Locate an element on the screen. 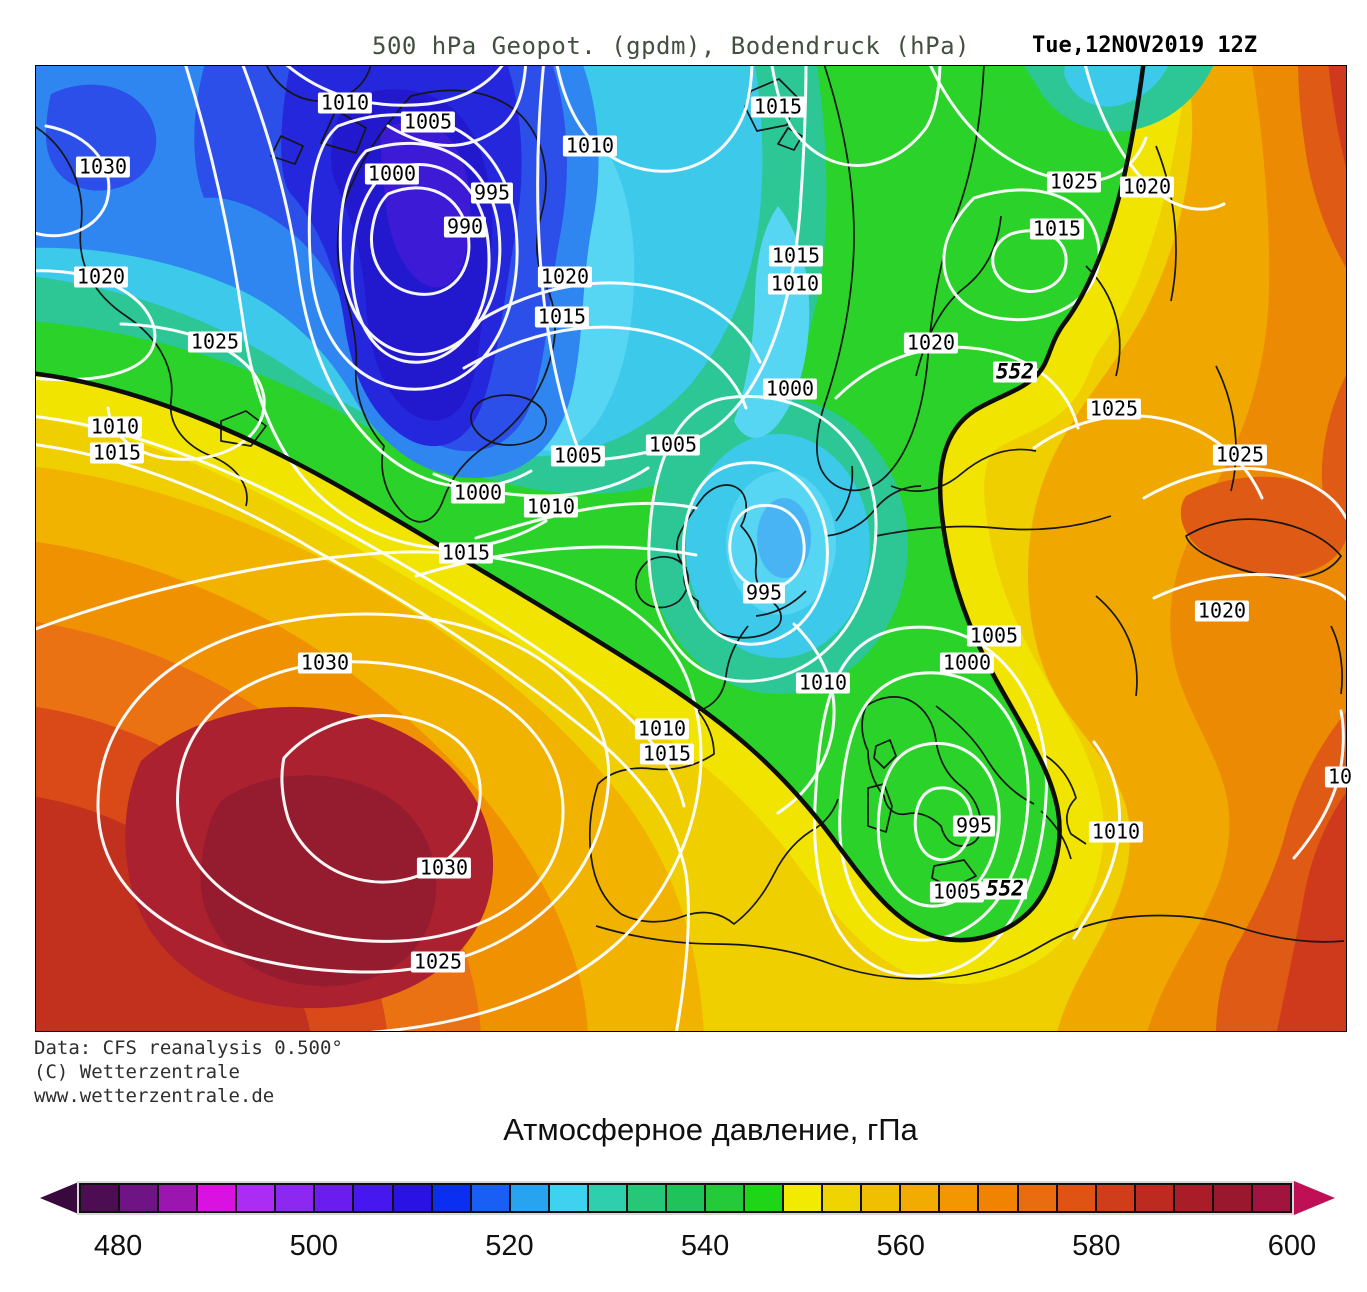  colorbar-title: Атмосферное давление, гПа is located at coordinates (710, 1129).